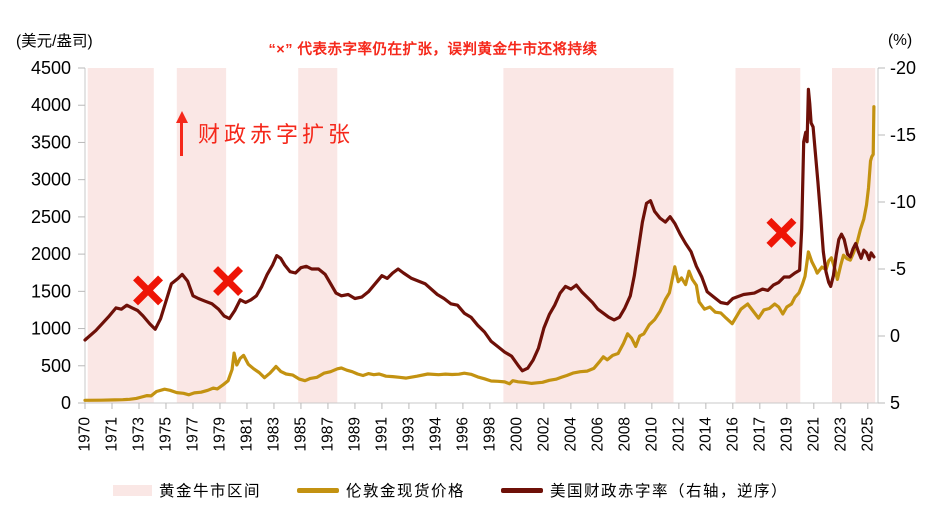 The height and width of the screenshot is (511, 945). I want to click on left-axis-tick-label: 4500, so click(51, 68).